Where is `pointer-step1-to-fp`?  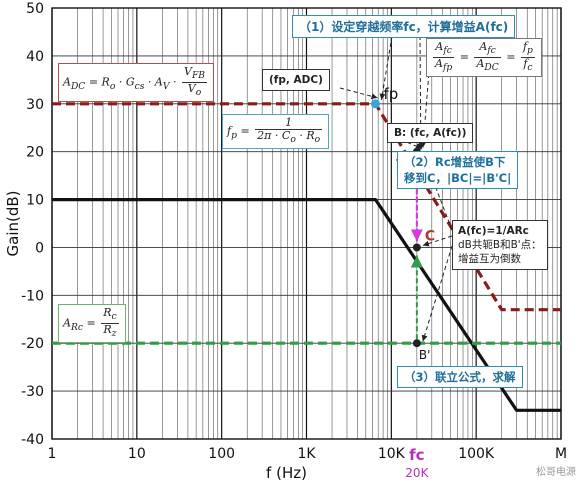
pointer-step1-to-fp is located at coordinates (386, 67).